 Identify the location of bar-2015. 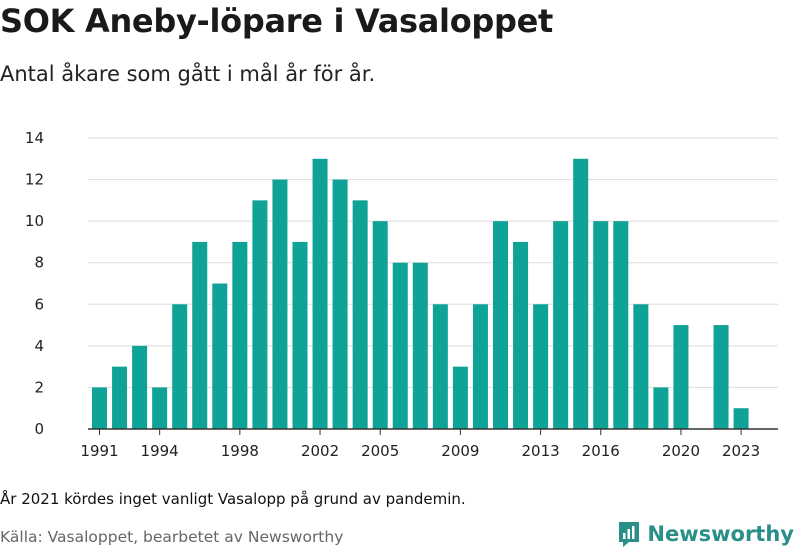
(581, 293).